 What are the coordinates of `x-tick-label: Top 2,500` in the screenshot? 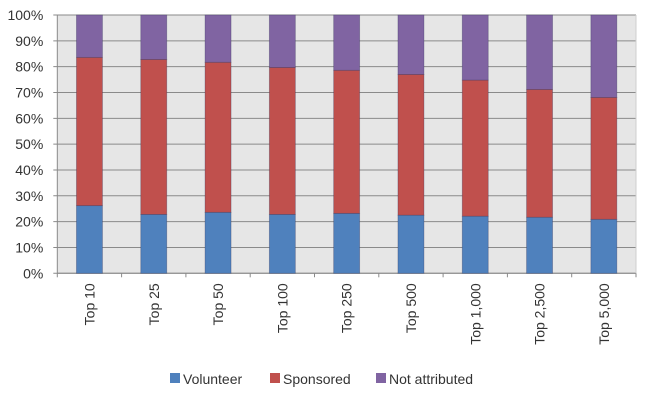 It's located at (540, 314).